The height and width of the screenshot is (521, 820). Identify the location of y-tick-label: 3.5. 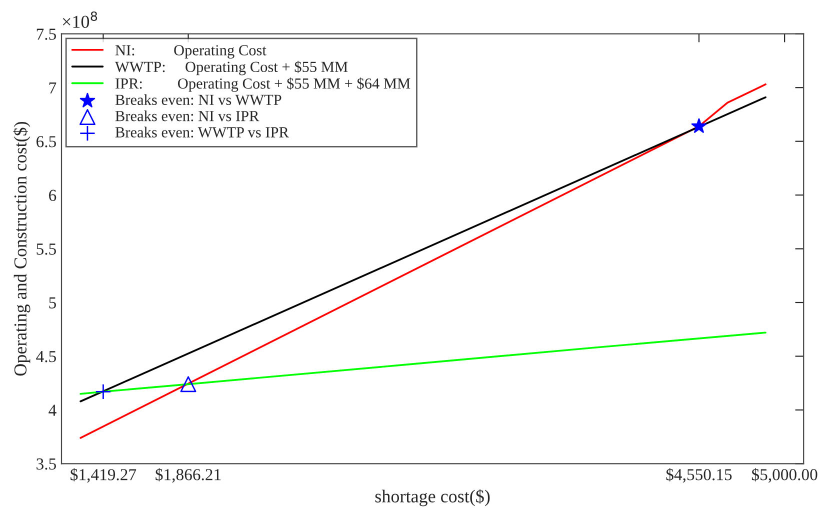
(46, 464).